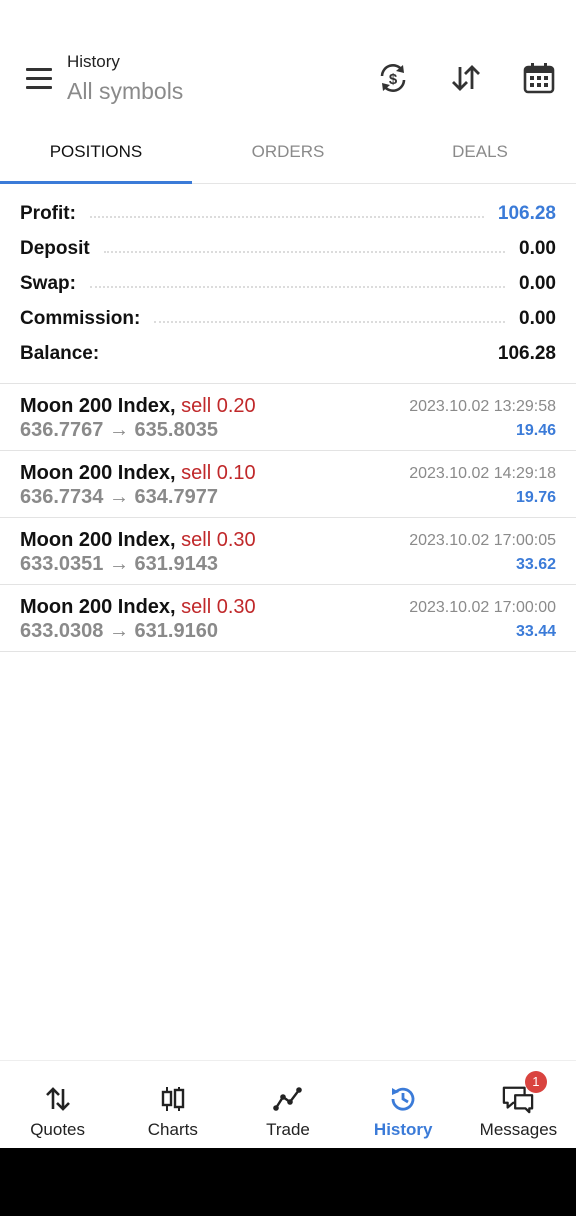  I want to click on history-tabs: POSITIONS ORDERS DEALS, so click(288, 153).